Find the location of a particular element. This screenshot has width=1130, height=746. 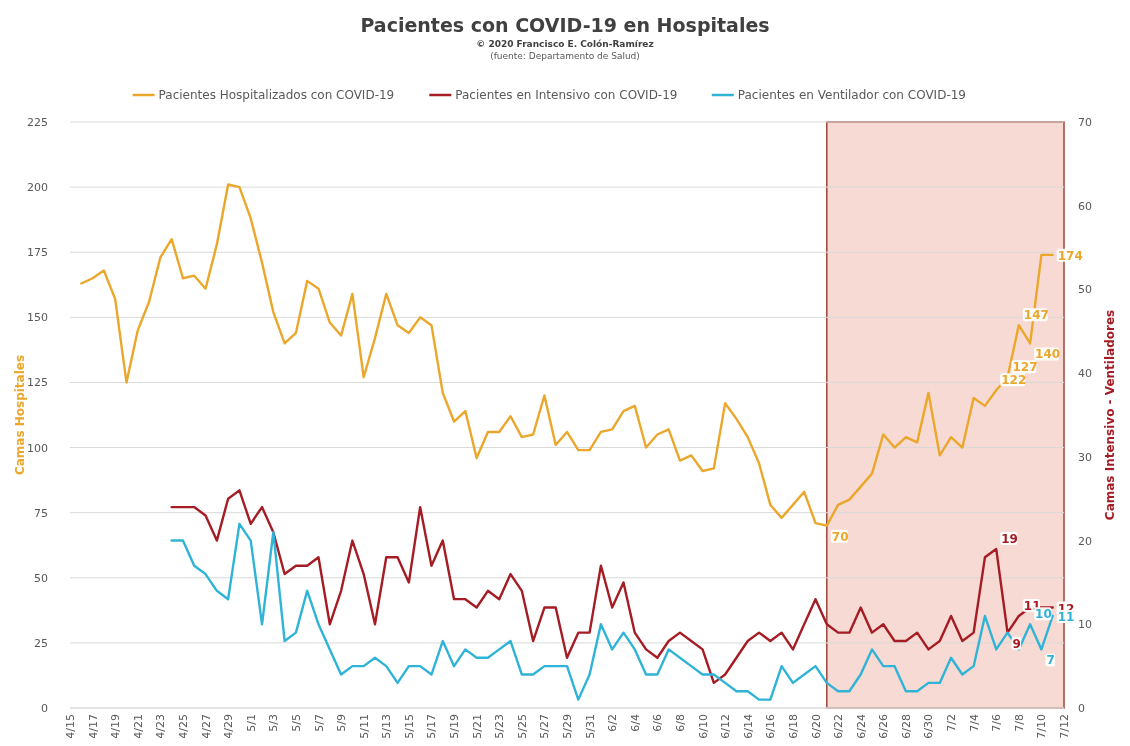

x-tick-label: 6/22 is located at coordinates (839, 726).